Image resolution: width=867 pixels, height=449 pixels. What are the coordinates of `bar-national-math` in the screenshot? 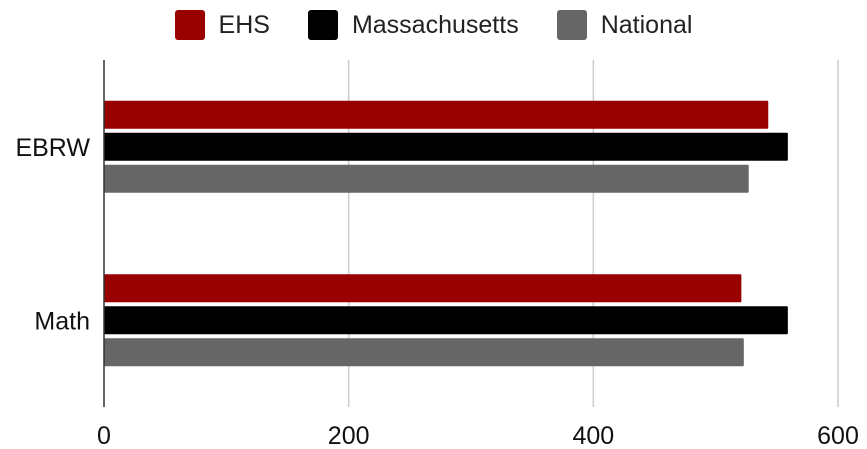 It's located at (424, 352).